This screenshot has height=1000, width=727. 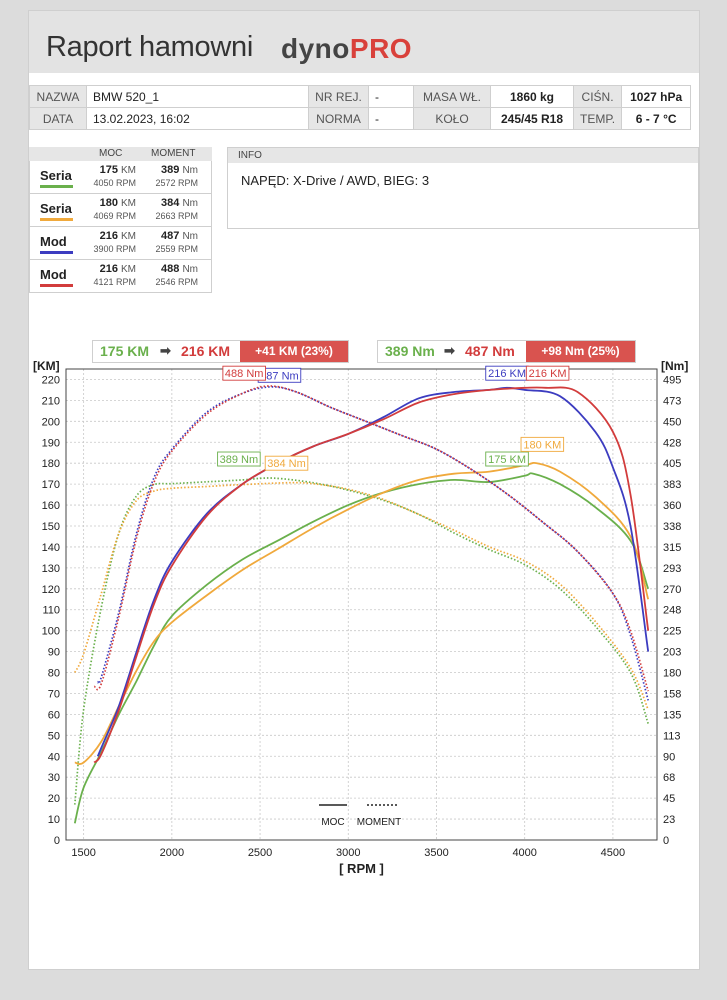 What do you see at coordinates (54, 757) in the screenshot?
I see `y-tick-label-left: 40` at bounding box center [54, 757].